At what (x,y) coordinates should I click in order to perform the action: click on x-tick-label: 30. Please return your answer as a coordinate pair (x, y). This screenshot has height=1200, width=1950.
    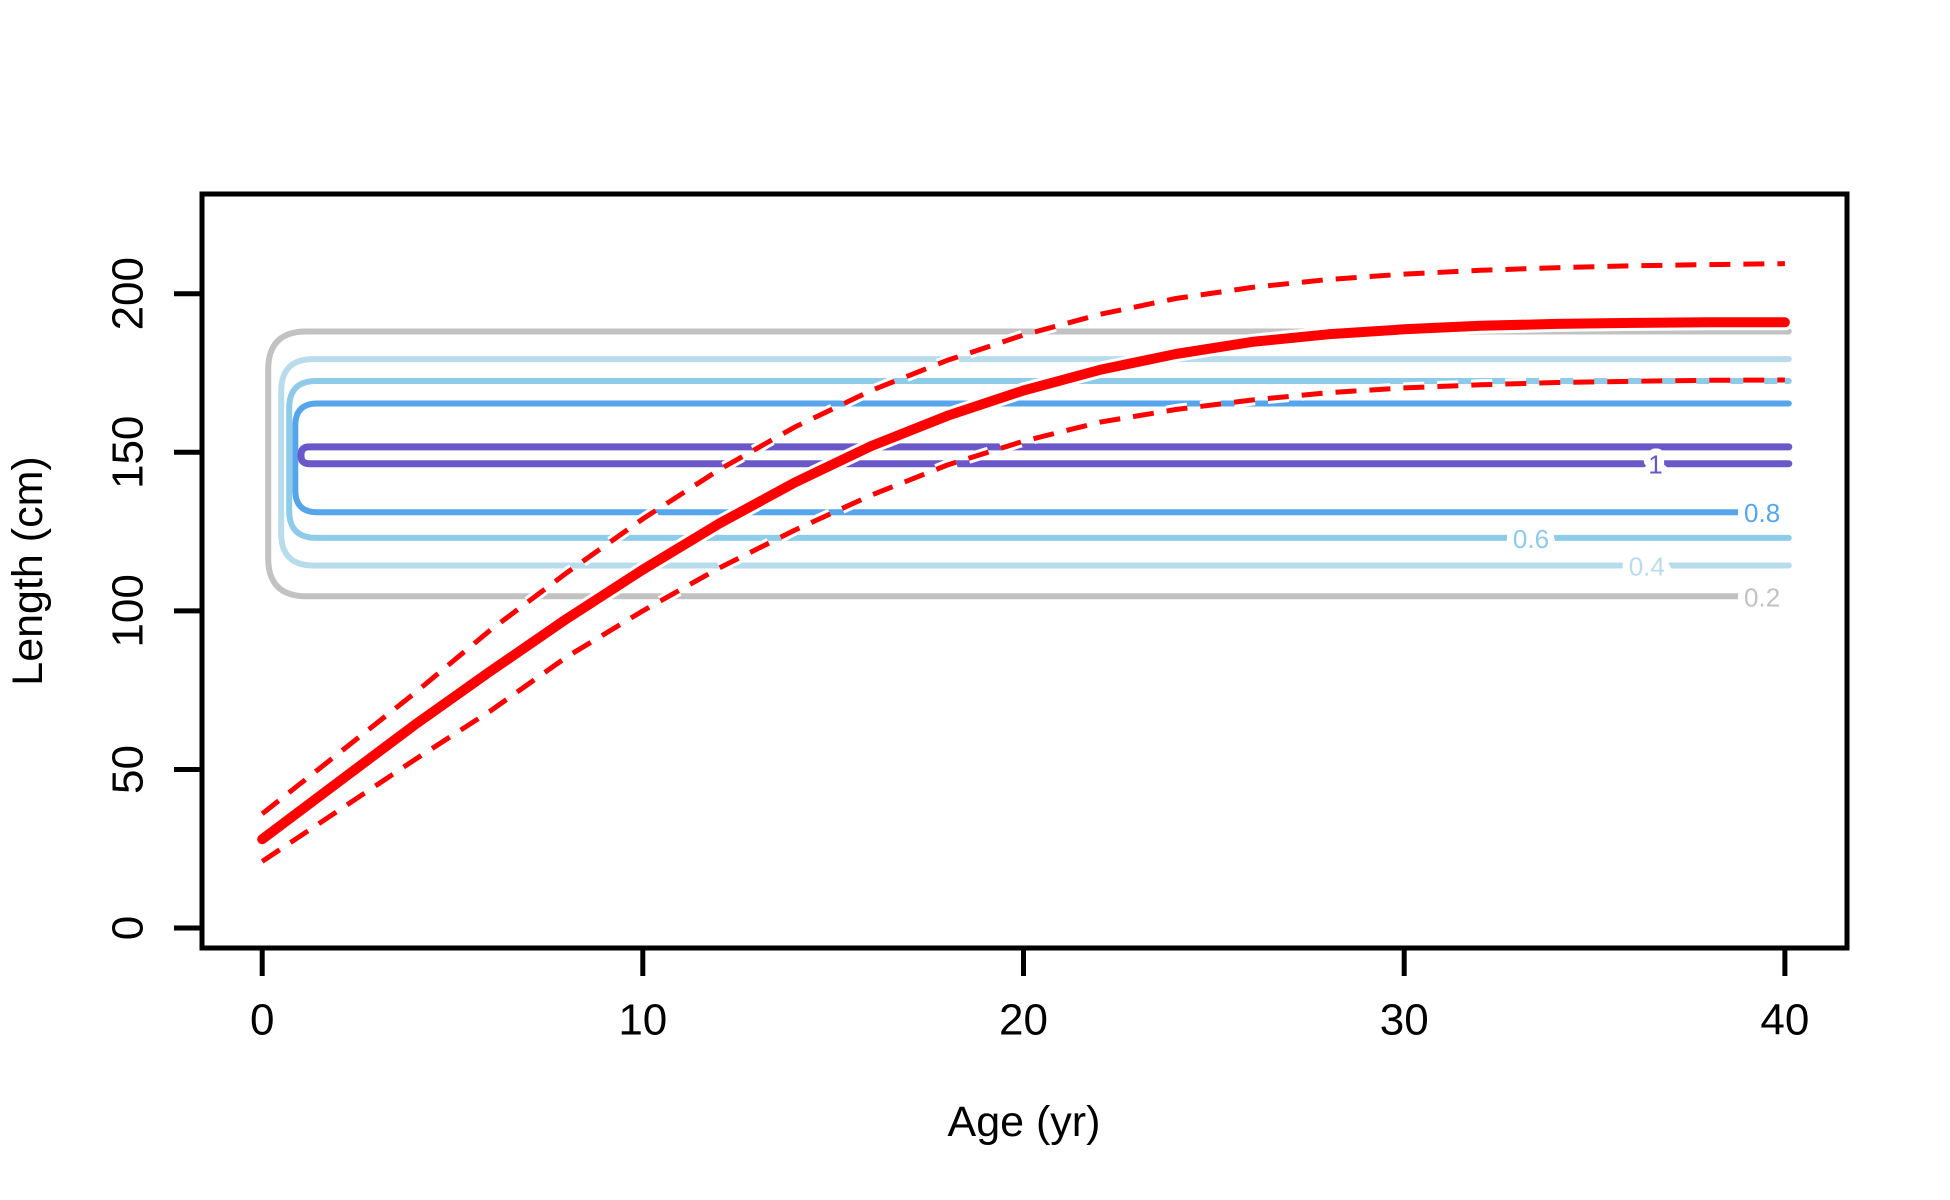
    Looking at the image, I should click on (1404, 1020).